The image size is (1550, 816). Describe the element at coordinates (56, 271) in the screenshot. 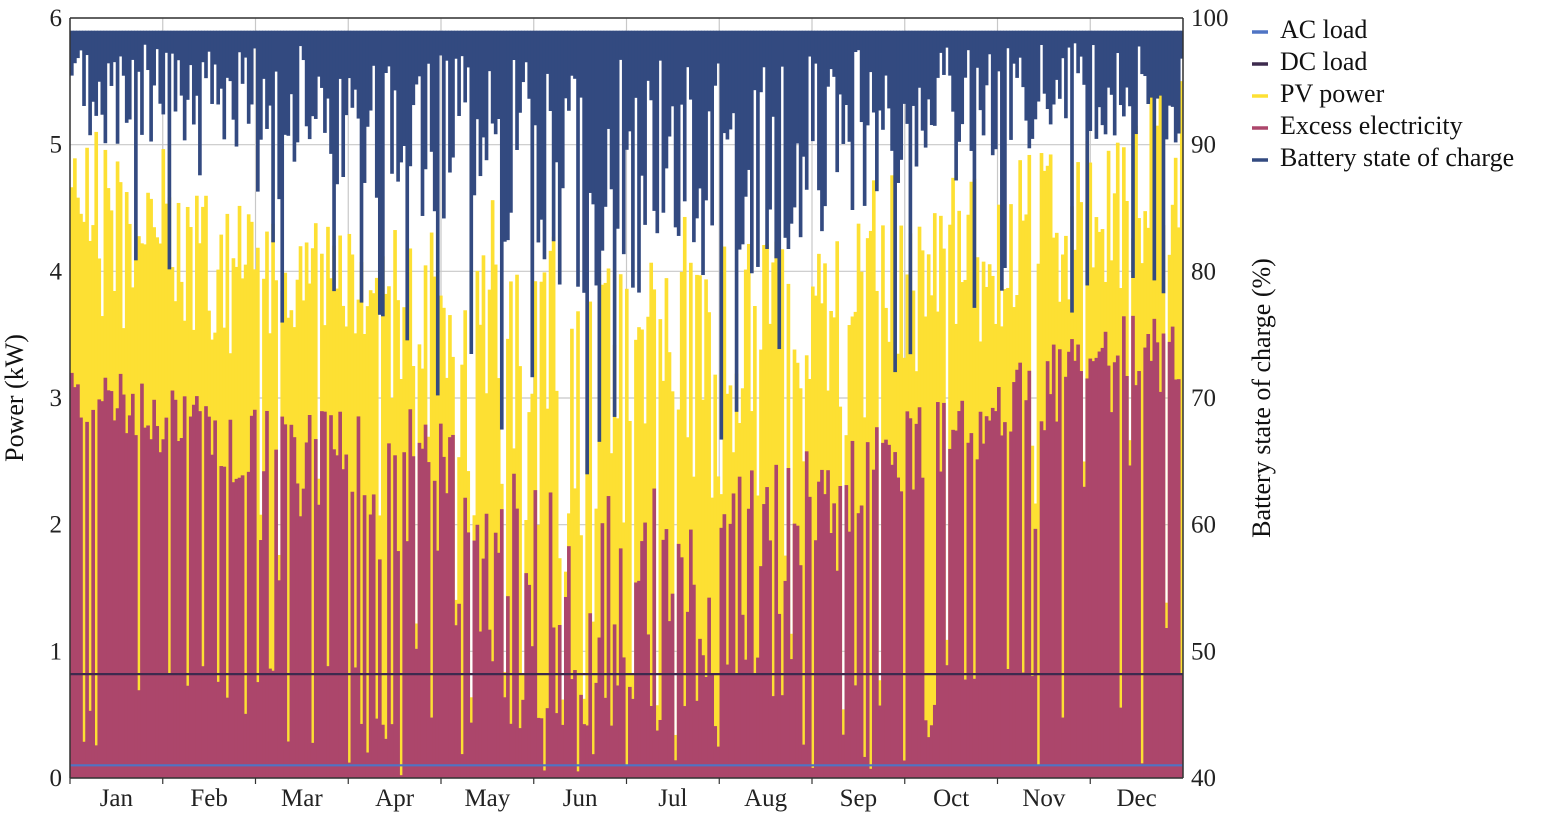

I see `y-tick-label-left: 4` at that location.